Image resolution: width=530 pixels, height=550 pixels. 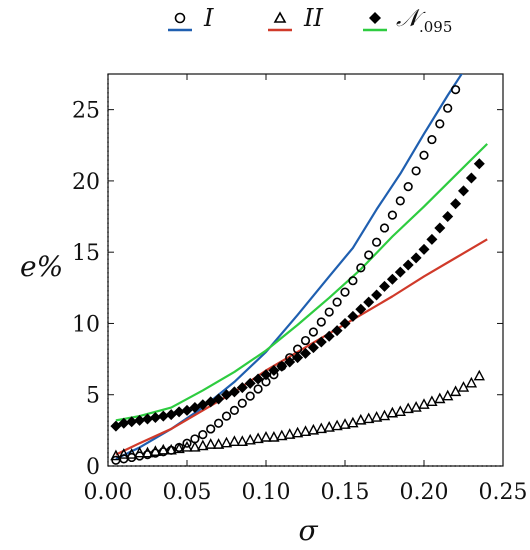 What do you see at coordinates (308, 530) in the screenshot?
I see `x-axis-label: σ` at bounding box center [308, 530].